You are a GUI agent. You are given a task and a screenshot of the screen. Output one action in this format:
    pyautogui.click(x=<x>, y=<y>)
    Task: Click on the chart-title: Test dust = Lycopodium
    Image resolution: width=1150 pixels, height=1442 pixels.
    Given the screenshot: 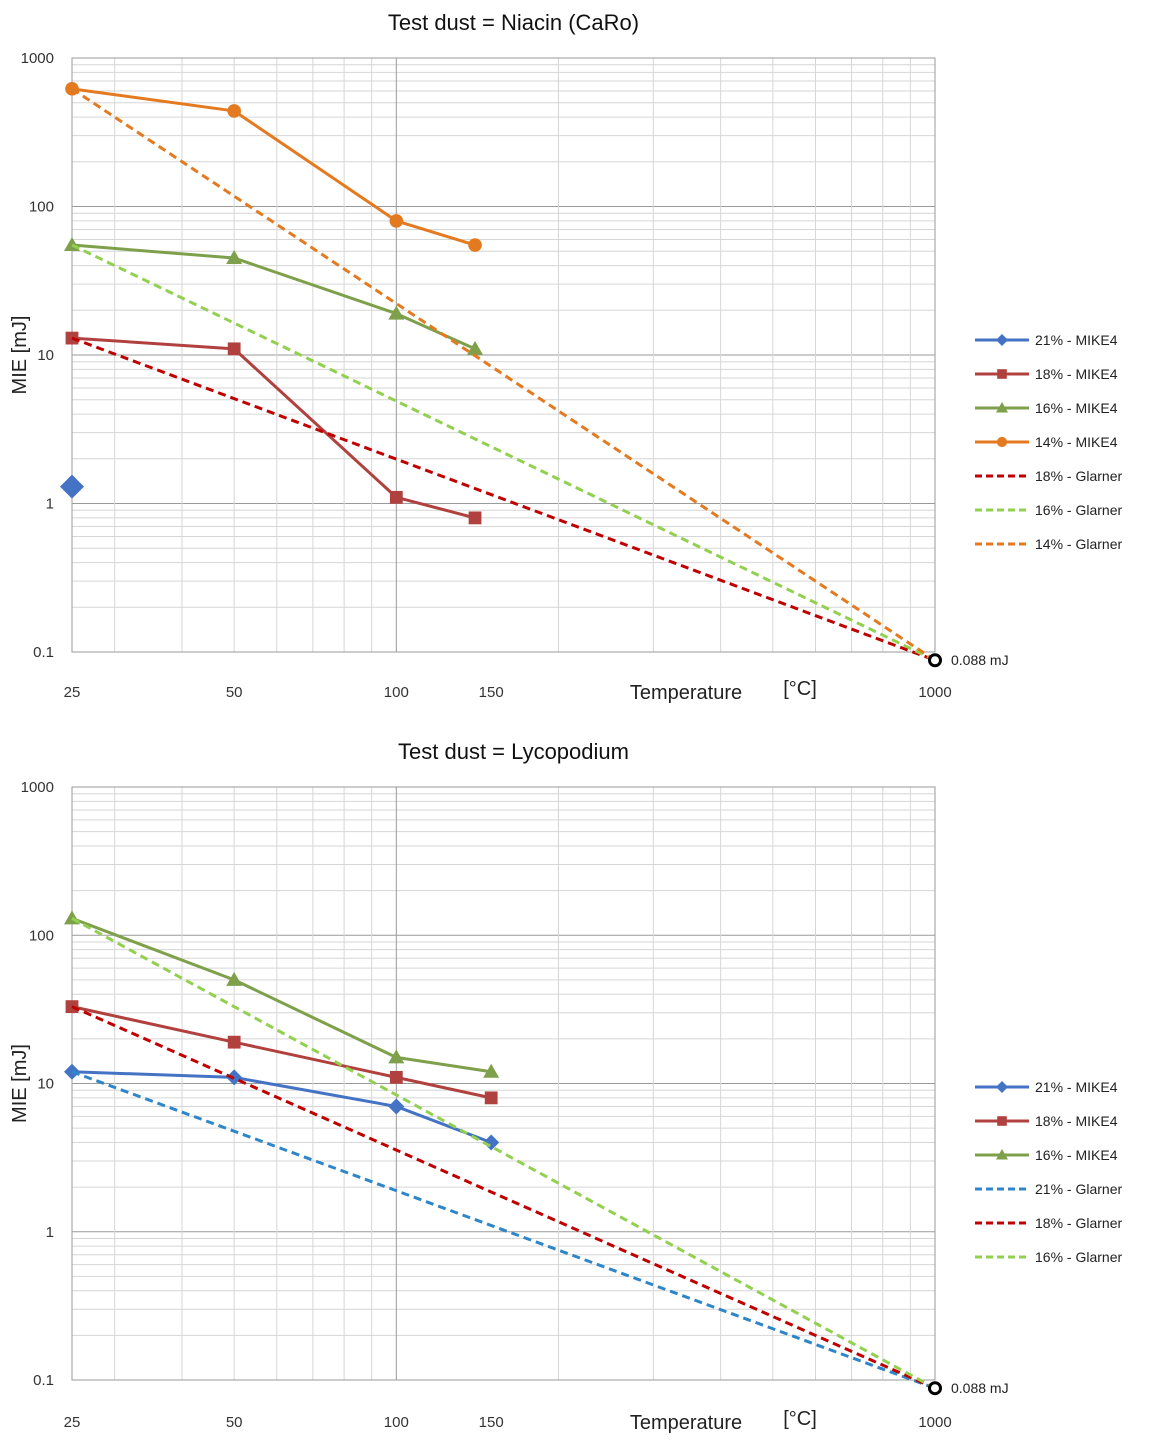 What is the action you would take?
    pyautogui.click(x=513, y=751)
    